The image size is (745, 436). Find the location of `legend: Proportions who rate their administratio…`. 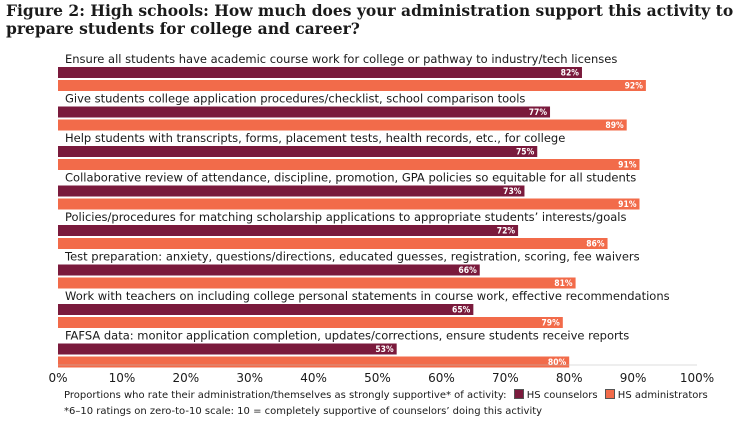

legend: Proportions who rate their administratio… is located at coordinates (386, 395).